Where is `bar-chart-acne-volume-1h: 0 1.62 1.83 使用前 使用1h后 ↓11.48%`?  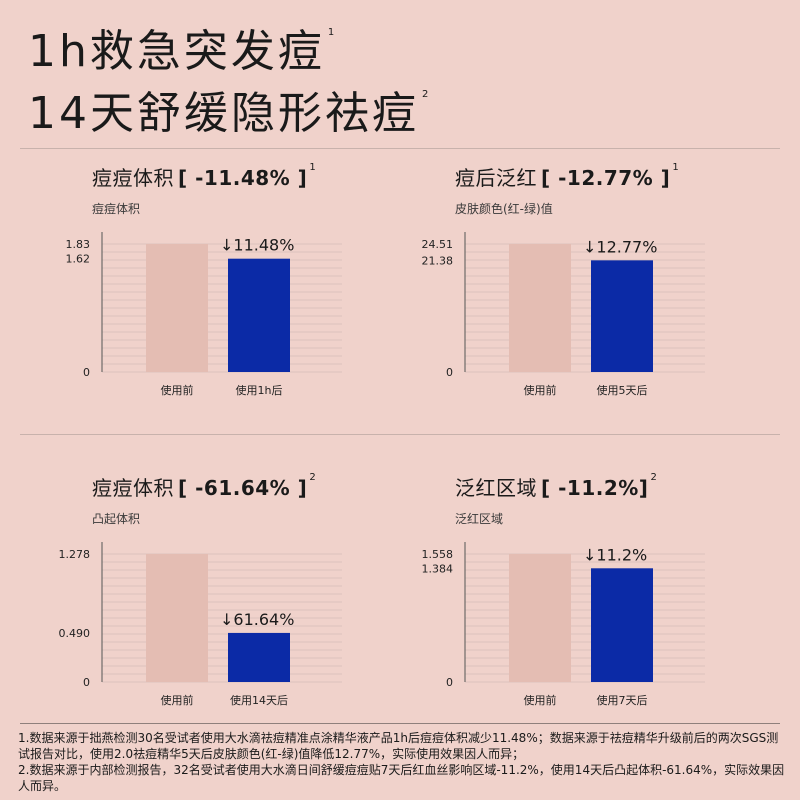 bar-chart-acne-volume-1h: 0 1.62 1.83 使用前 使用1h后 ↓11.48% is located at coordinates (204, 314).